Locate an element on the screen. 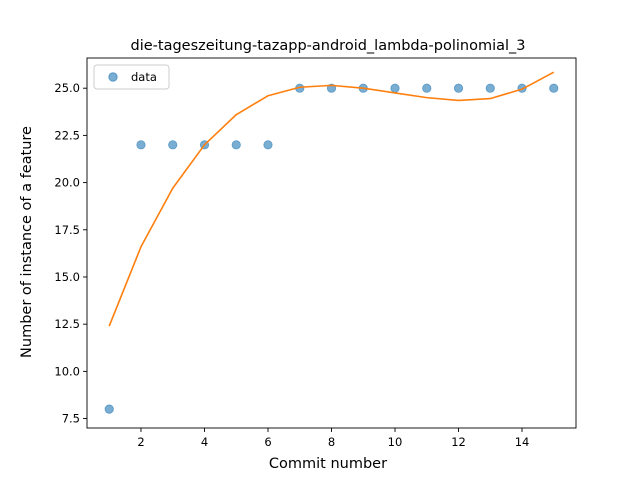  y-tick-label: 12.5 is located at coordinates (67, 324).